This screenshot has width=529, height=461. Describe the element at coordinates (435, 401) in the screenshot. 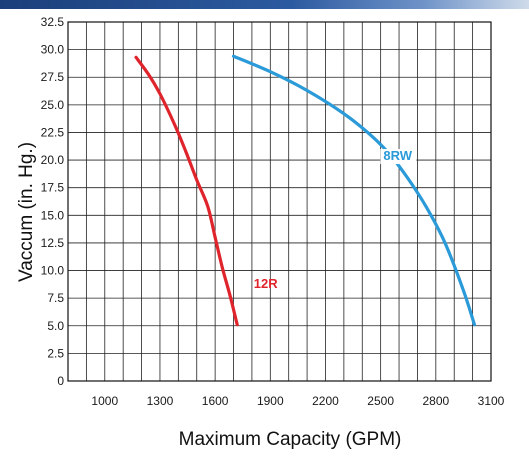

I see `x-tick-label: 2800` at that location.